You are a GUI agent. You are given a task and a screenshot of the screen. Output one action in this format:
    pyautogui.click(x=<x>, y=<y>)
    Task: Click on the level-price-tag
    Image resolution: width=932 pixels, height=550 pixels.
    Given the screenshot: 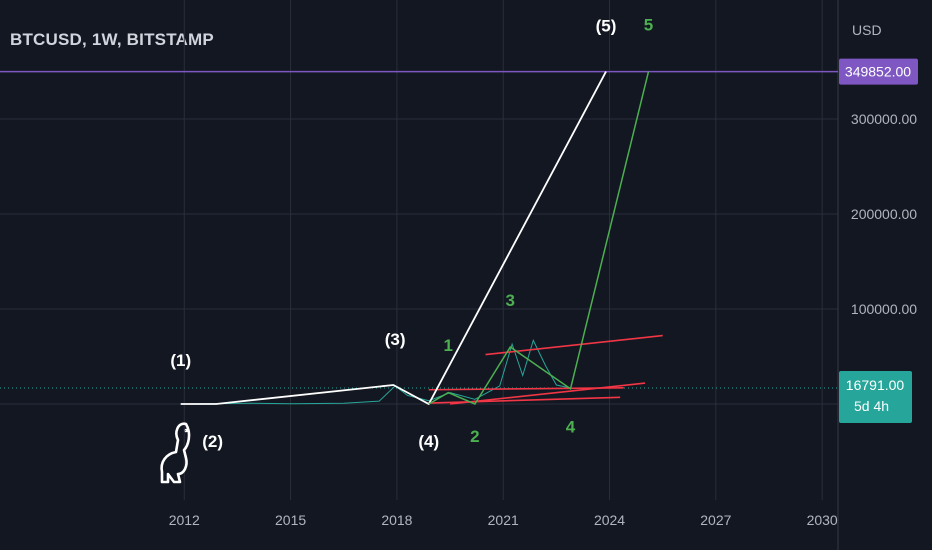 What is the action you would take?
    pyautogui.click(x=878, y=71)
    